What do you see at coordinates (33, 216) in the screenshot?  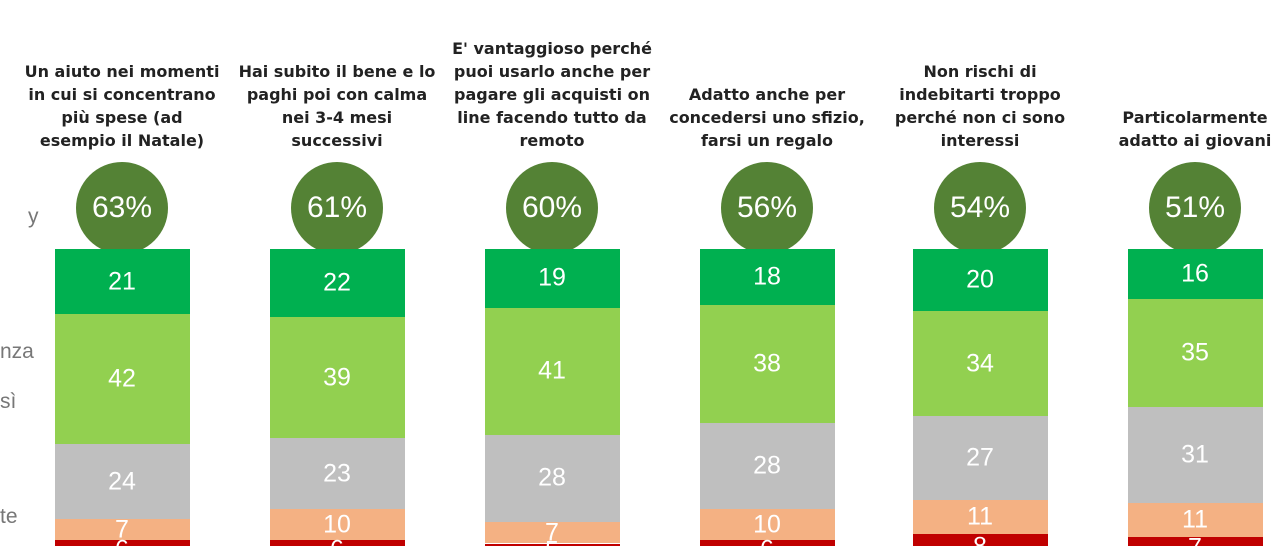 I see `legend-fragment: y` at bounding box center [33, 216].